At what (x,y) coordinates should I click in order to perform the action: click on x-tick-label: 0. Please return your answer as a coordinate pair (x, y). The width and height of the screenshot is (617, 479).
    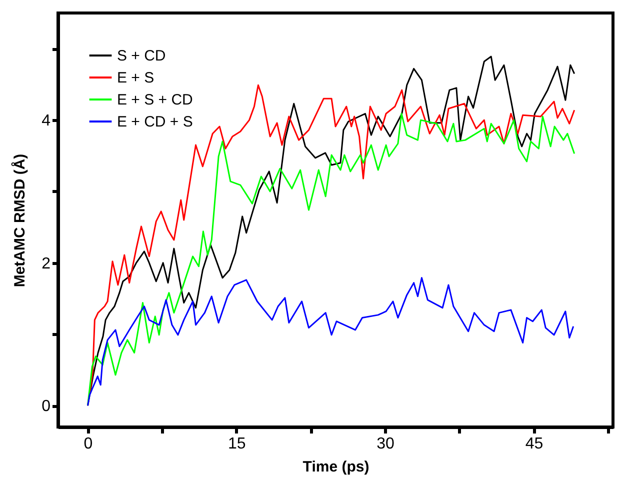
    Looking at the image, I should click on (88, 444).